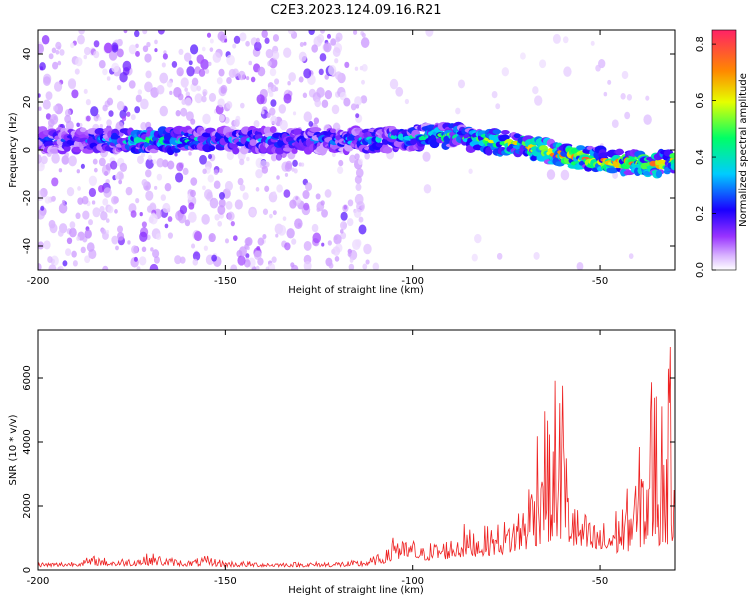  I want to click on x-tick-label: -200, so click(38, 281).